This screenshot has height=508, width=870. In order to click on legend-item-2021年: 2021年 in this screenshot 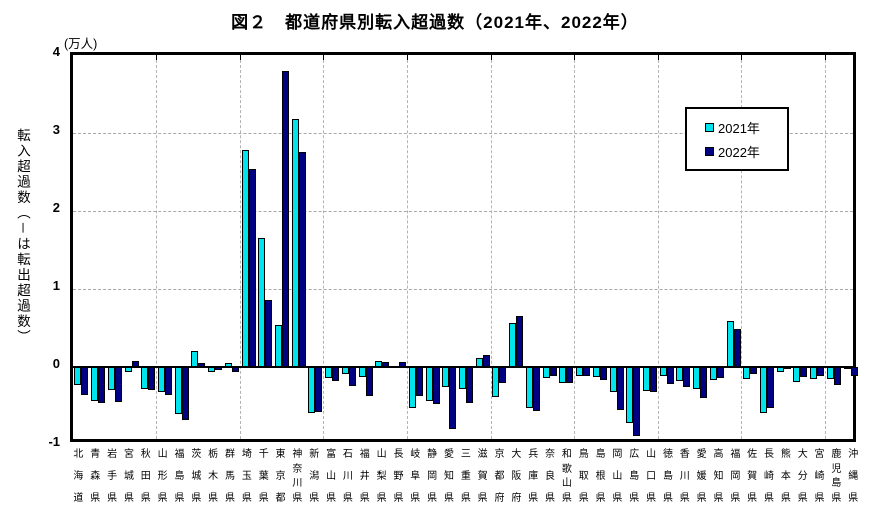, I will do `click(746, 127)`.